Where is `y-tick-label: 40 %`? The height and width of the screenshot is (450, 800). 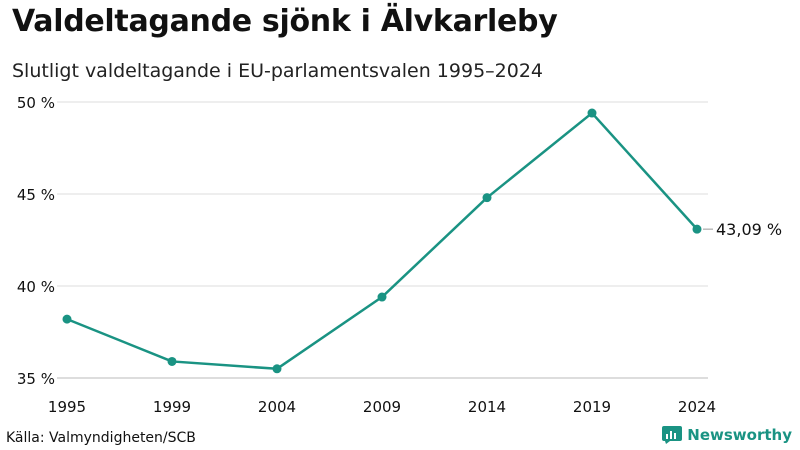 y-tick-label: 40 % is located at coordinates (36, 287).